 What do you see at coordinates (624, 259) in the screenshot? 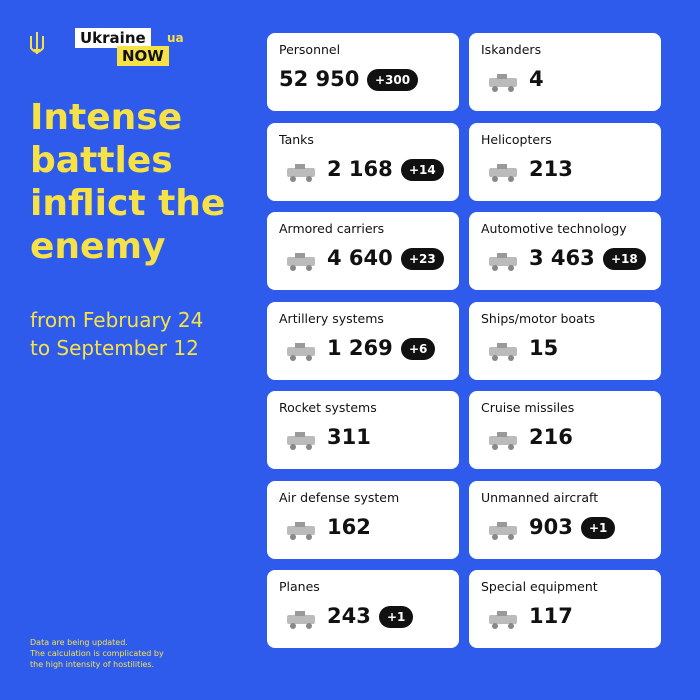
I see `stat-change: +18` at bounding box center [624, 259].